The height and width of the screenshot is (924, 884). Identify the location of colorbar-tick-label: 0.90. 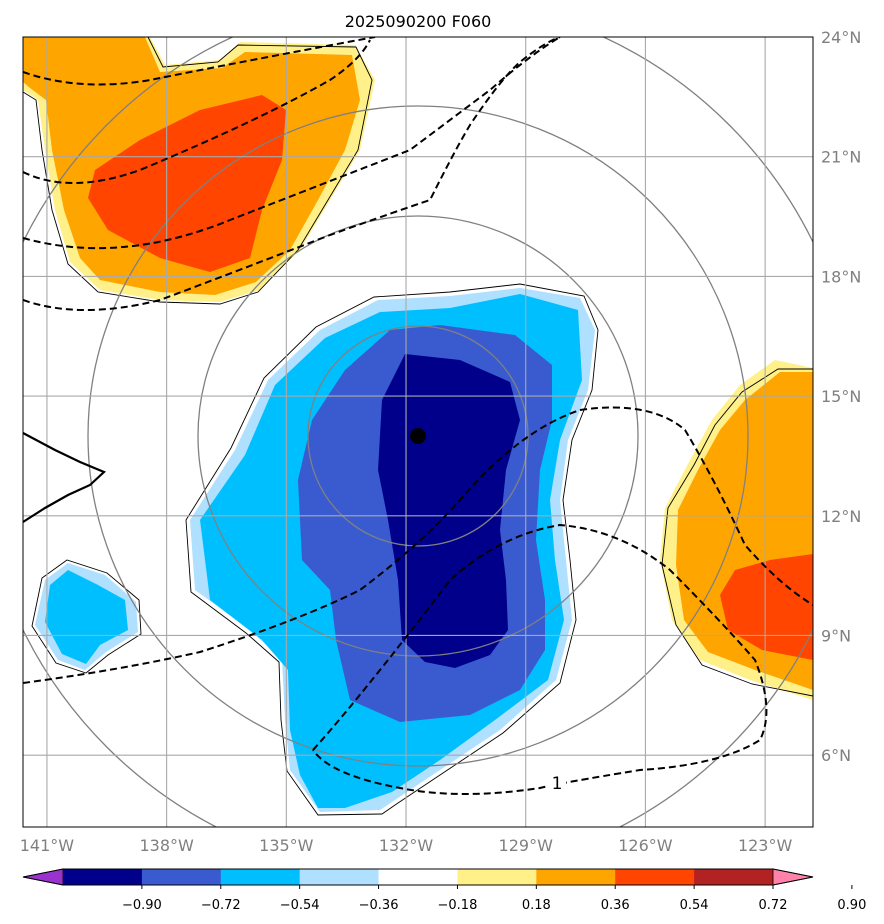
(851, 905).